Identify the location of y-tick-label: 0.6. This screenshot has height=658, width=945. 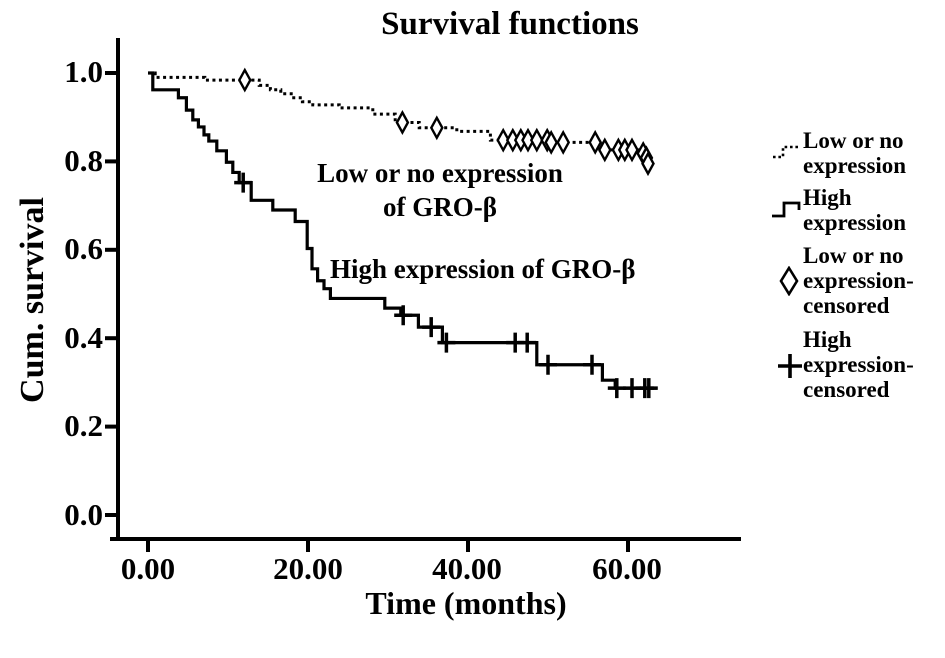
(83, 248).